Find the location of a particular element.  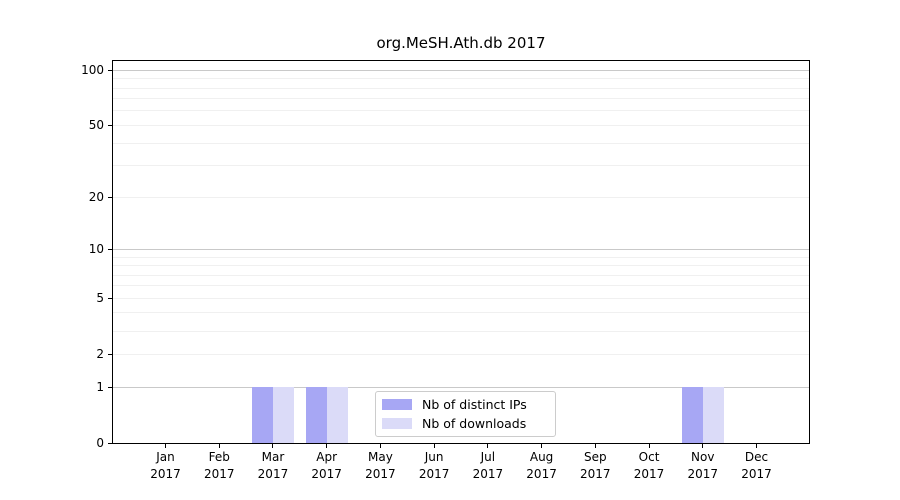

x-axis-tick-label: Jan 2017 is located at coordinates (165, 465).